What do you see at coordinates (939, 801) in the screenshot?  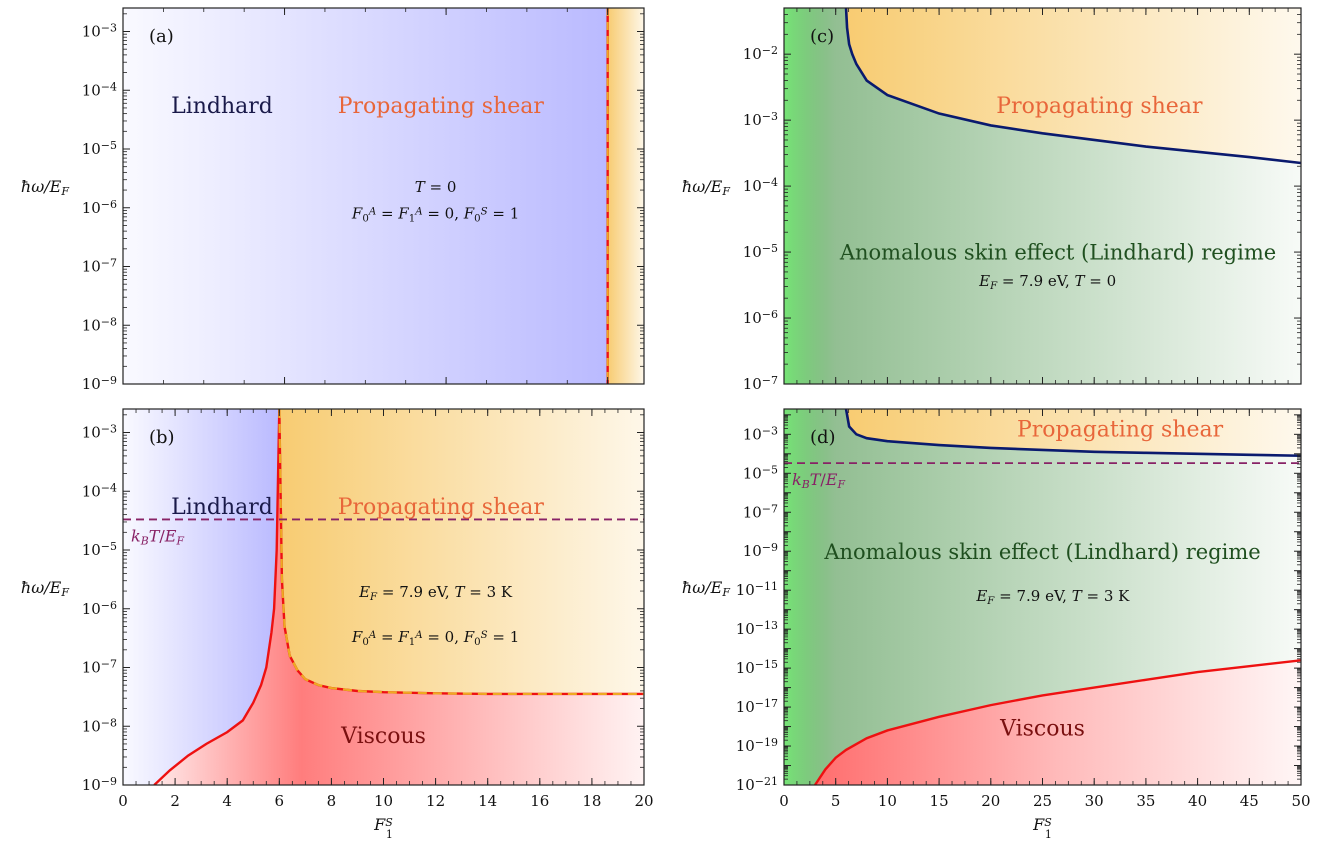 I see `x-tick-label: 15` at bounding box center [939, 801].